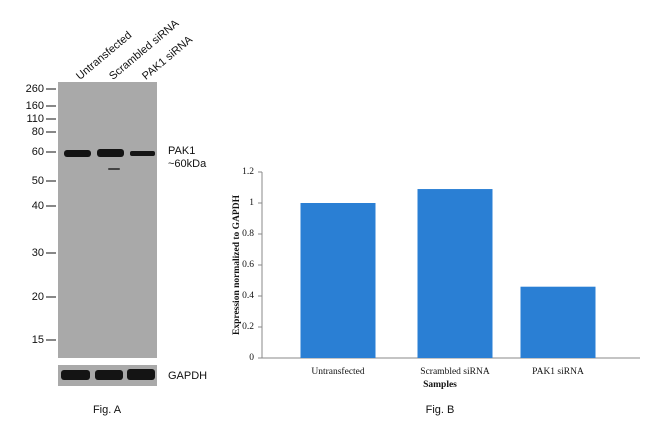  I want to click on y-tick-label: 0.4, so click(248, 296).